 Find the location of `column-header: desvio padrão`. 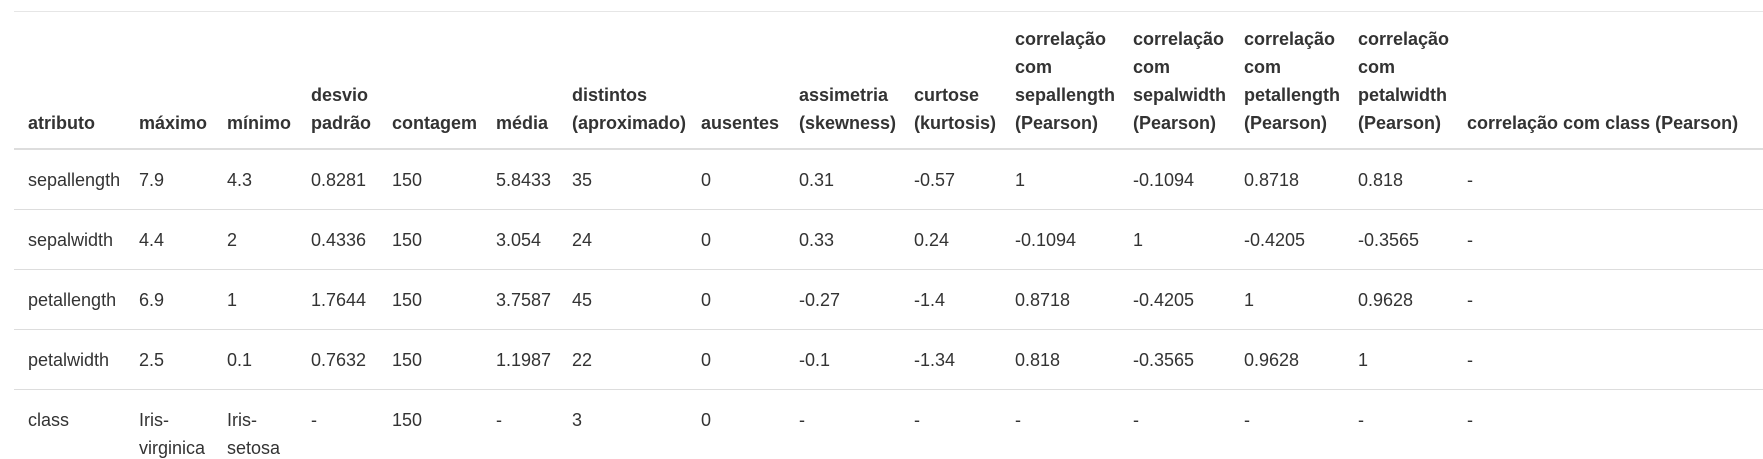

column-header: desvio padrão is located at coordinates (337, 81).